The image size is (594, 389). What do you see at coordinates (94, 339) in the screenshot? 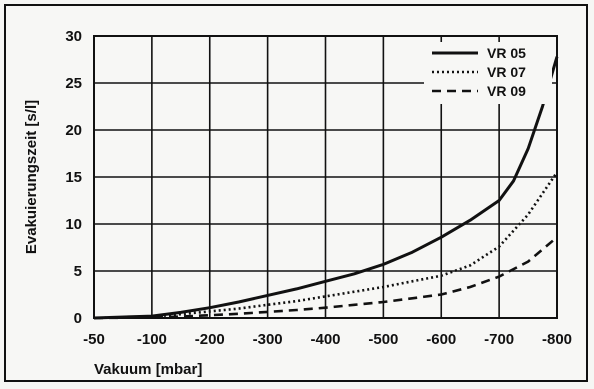
I see `x-tick-label: -50` at bounding box center [94, 339].